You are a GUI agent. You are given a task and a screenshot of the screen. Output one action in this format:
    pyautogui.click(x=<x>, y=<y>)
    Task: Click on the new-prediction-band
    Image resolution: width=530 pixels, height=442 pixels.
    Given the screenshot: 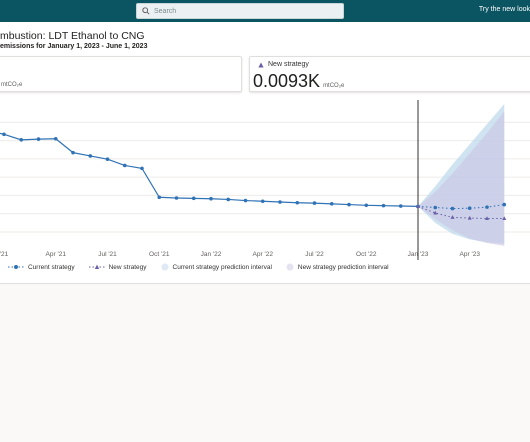 What is the action you would take?
    pyautogui.click(x=461, y=178)
    